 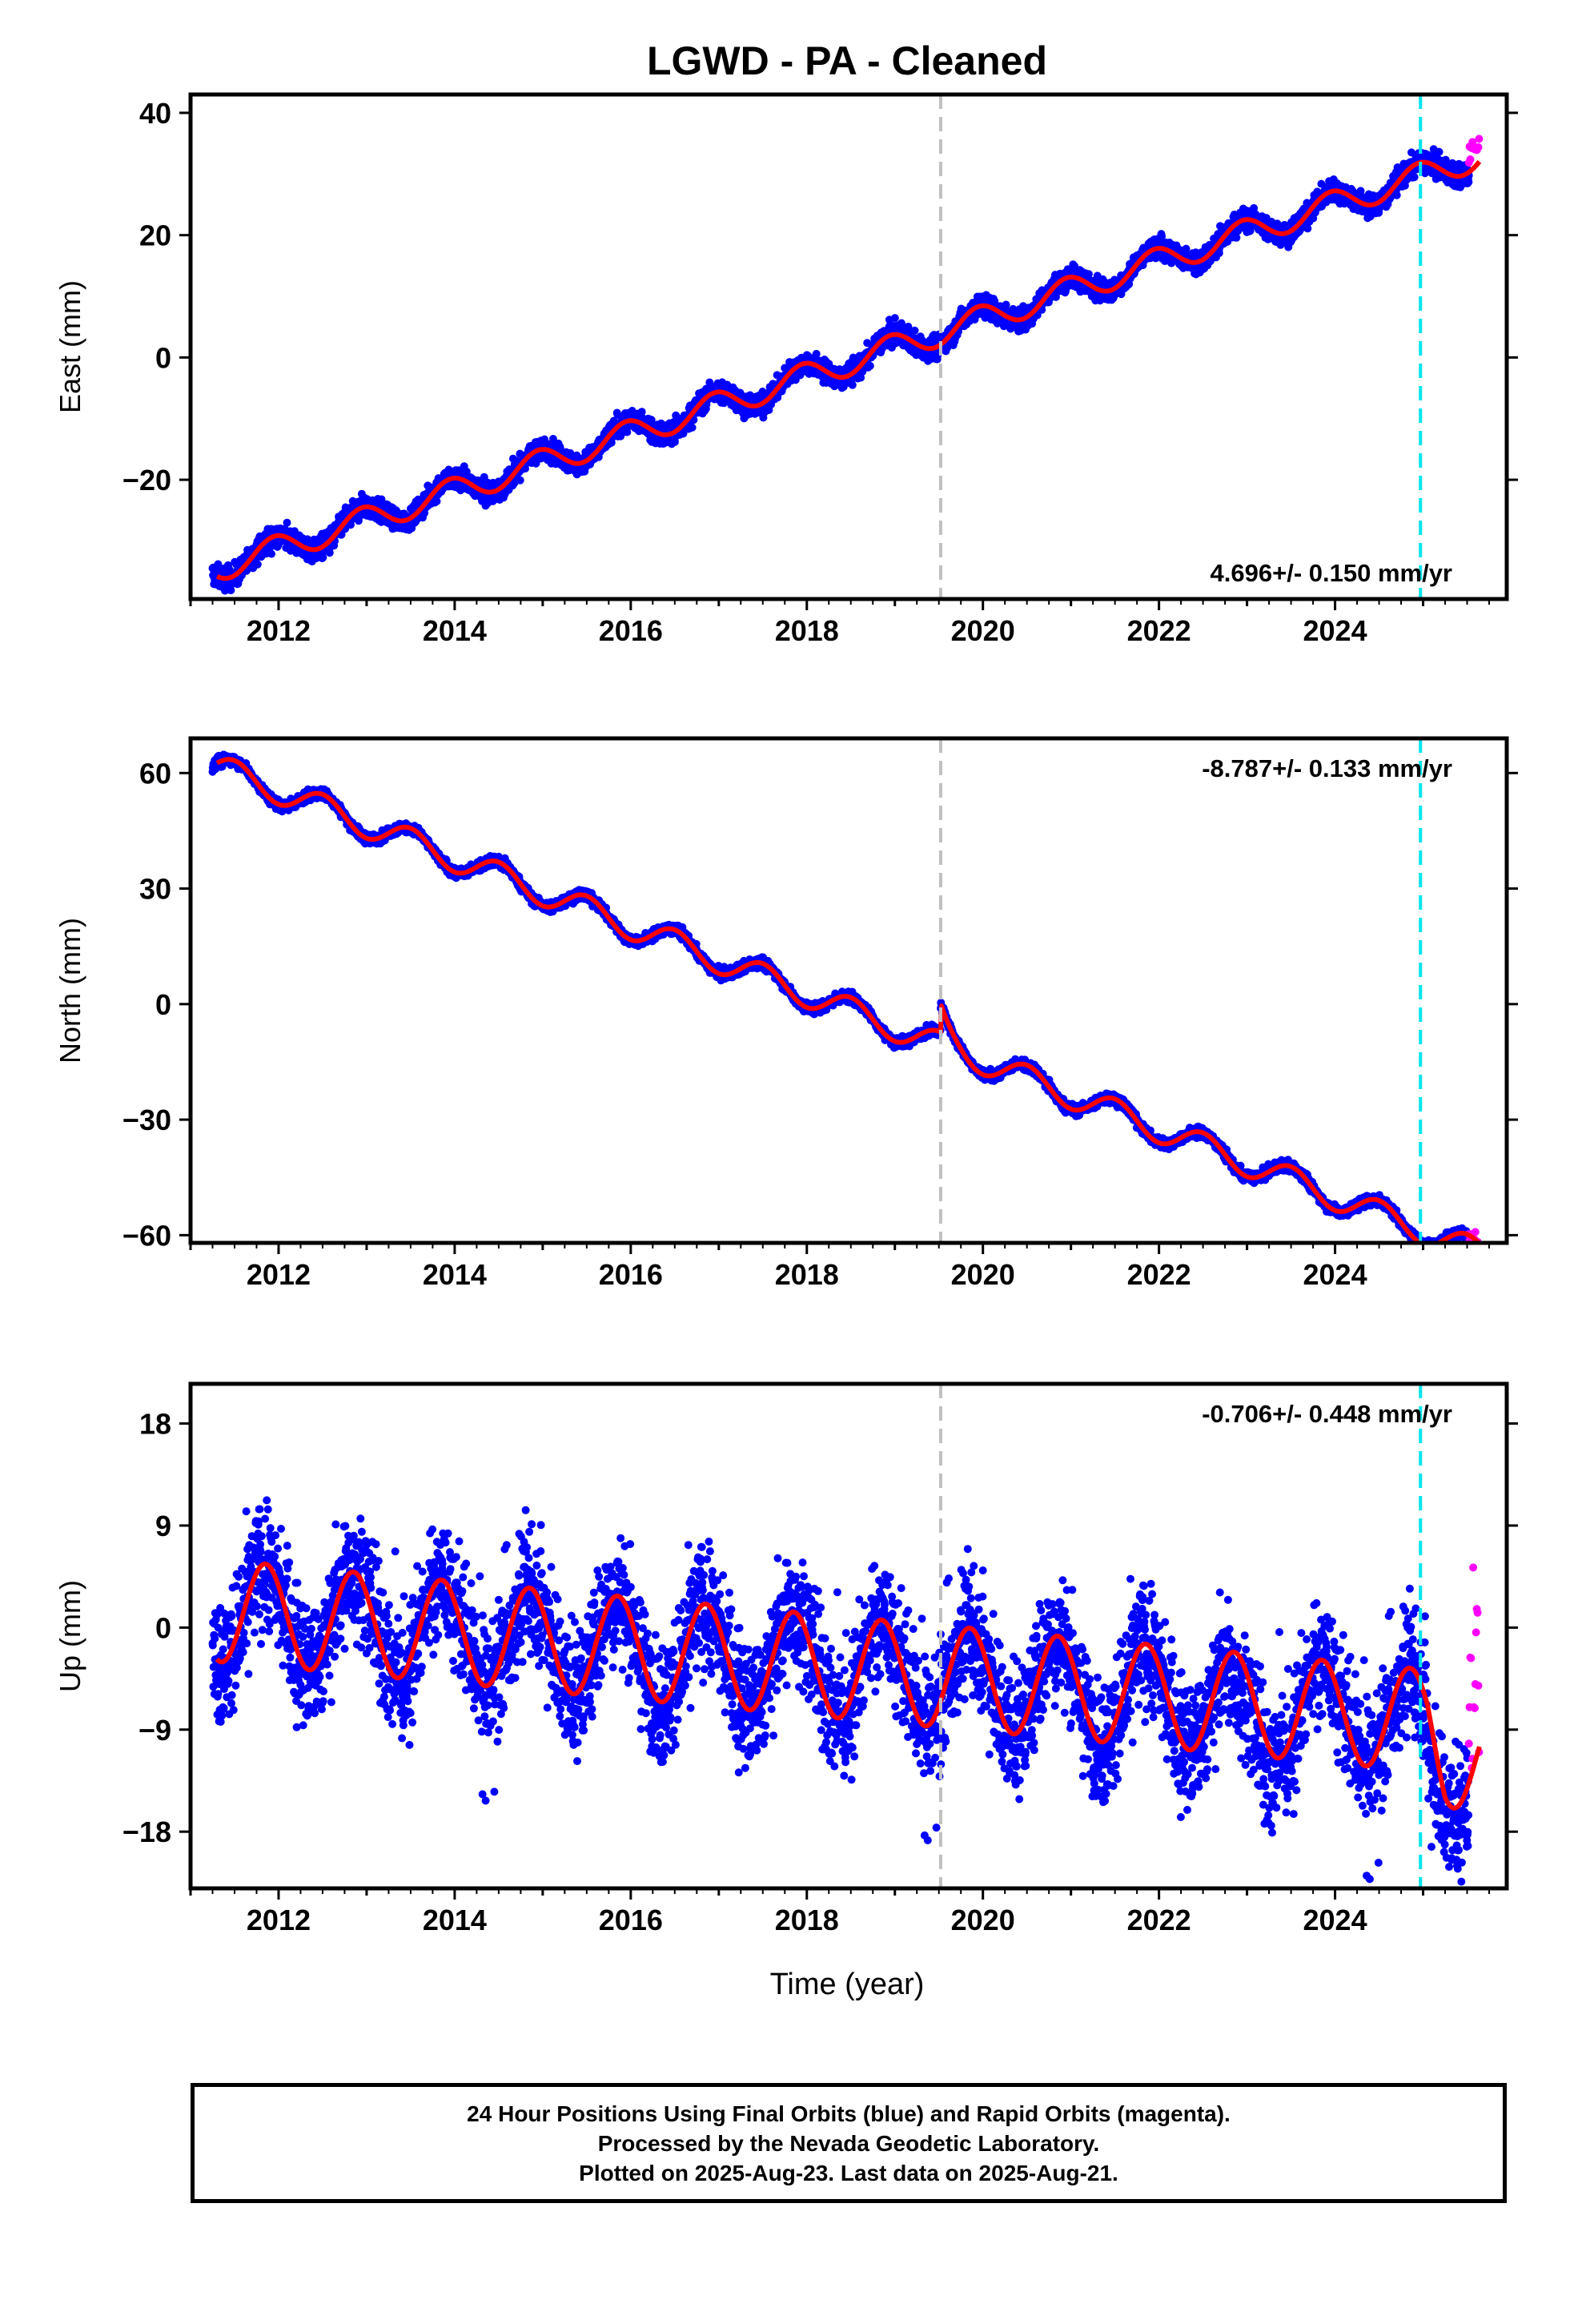 What do you see at coordinates (983, 630) in the screenshot?
I see `x-tick-label: 2020` at bounding box center [983, 630].